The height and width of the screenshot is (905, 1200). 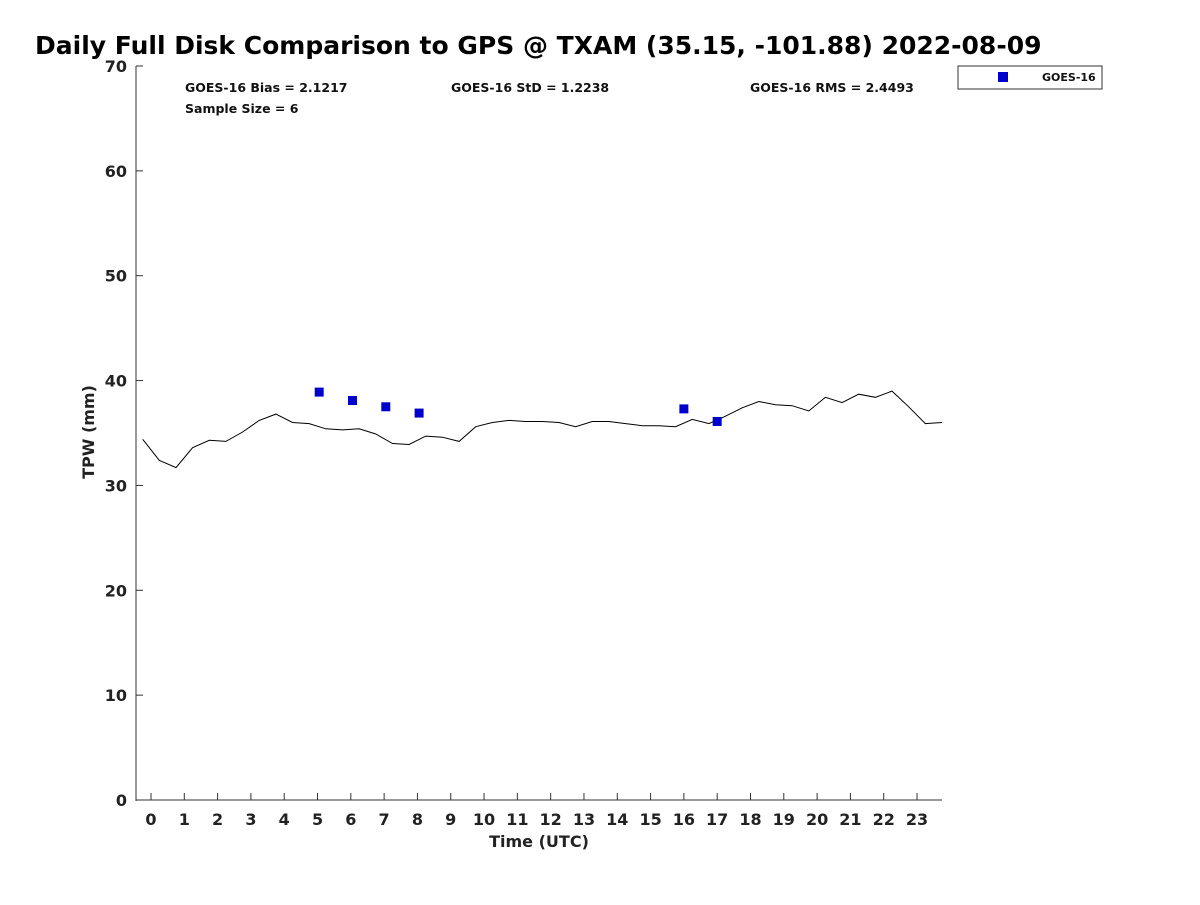 I want to click on y-tick-label: 10, so click(x=116, y=695).